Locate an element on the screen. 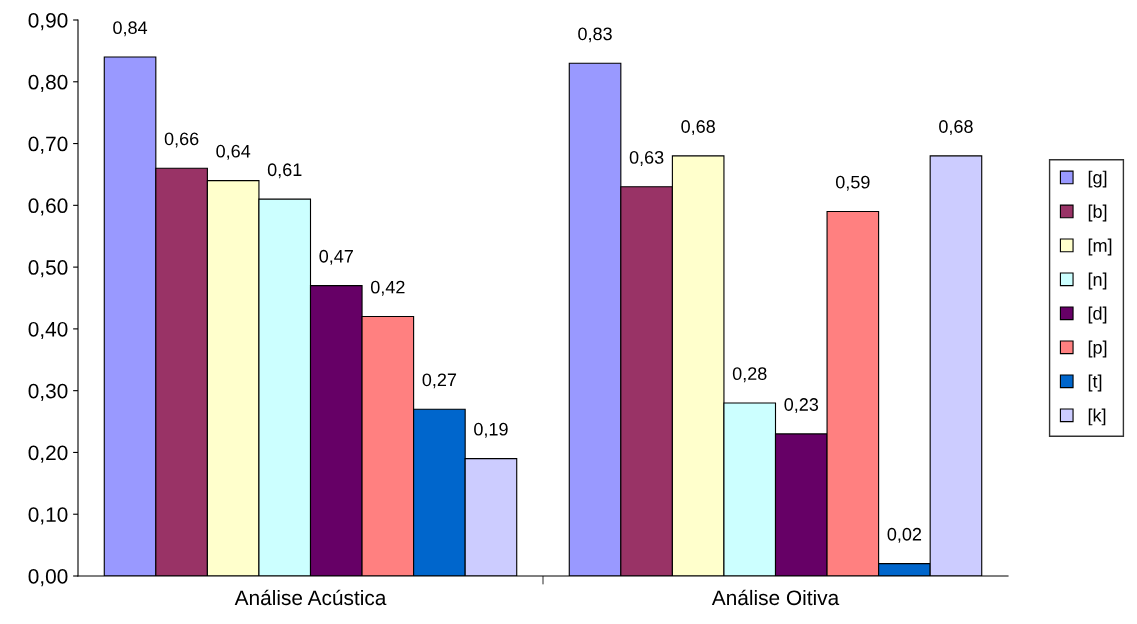 The height and width of the screenshot is (624, 1137). y-tick-label: 0,20 is located at coordinates (48, 454).